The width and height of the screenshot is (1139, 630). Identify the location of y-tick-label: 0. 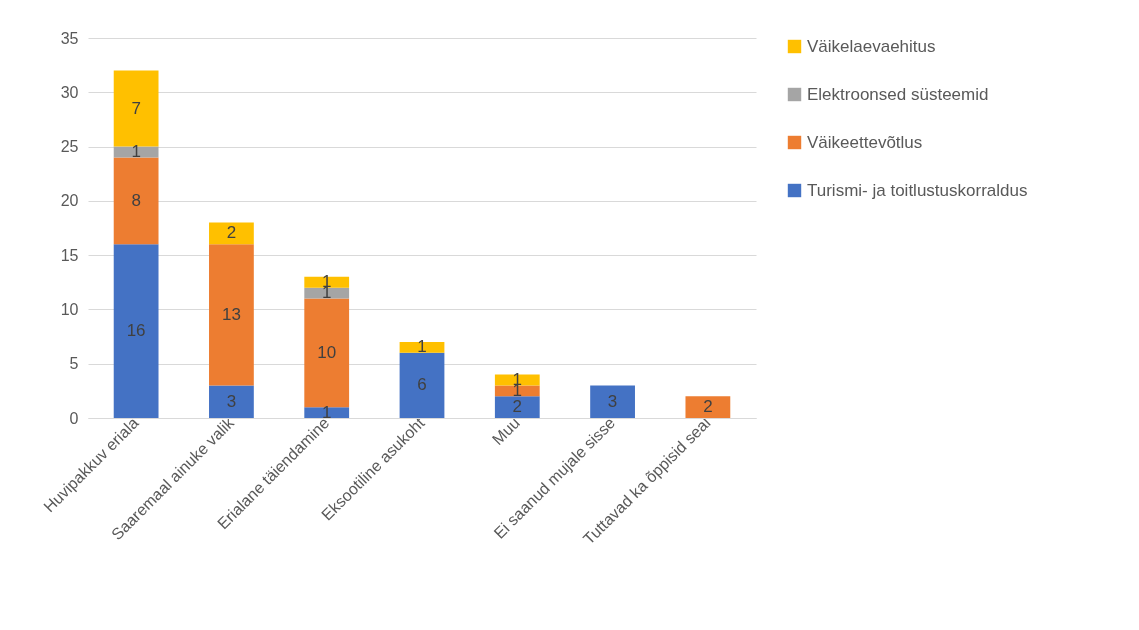
(74, 418).